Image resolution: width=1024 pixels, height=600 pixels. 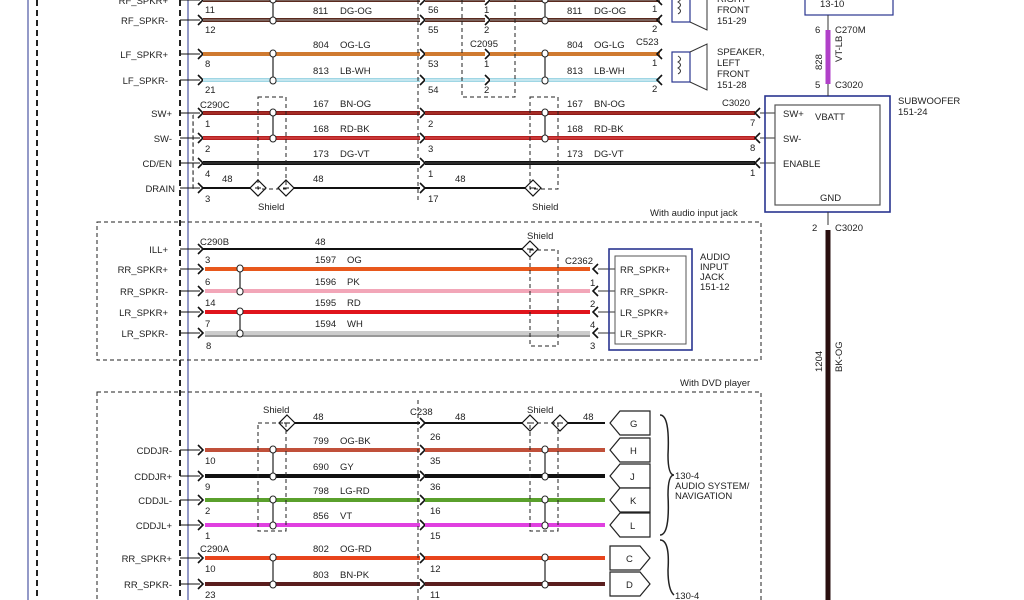 What do you see at coordinates (609, 45) in the screenshot?
I see `wire-color-code: OG-LG` at bounding box center [609, 45].